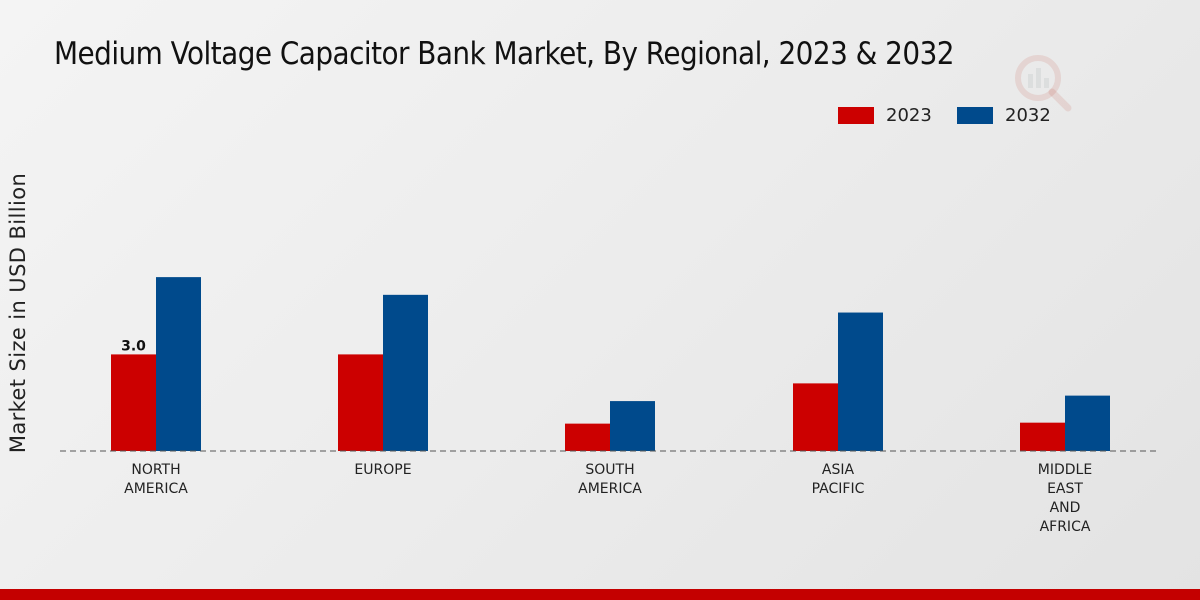  What do you see at coordinates (610, 479) in the screenshot?
I see `x-tick-label-2: SOUTH AMERICA` at bounding box center [610, 479].